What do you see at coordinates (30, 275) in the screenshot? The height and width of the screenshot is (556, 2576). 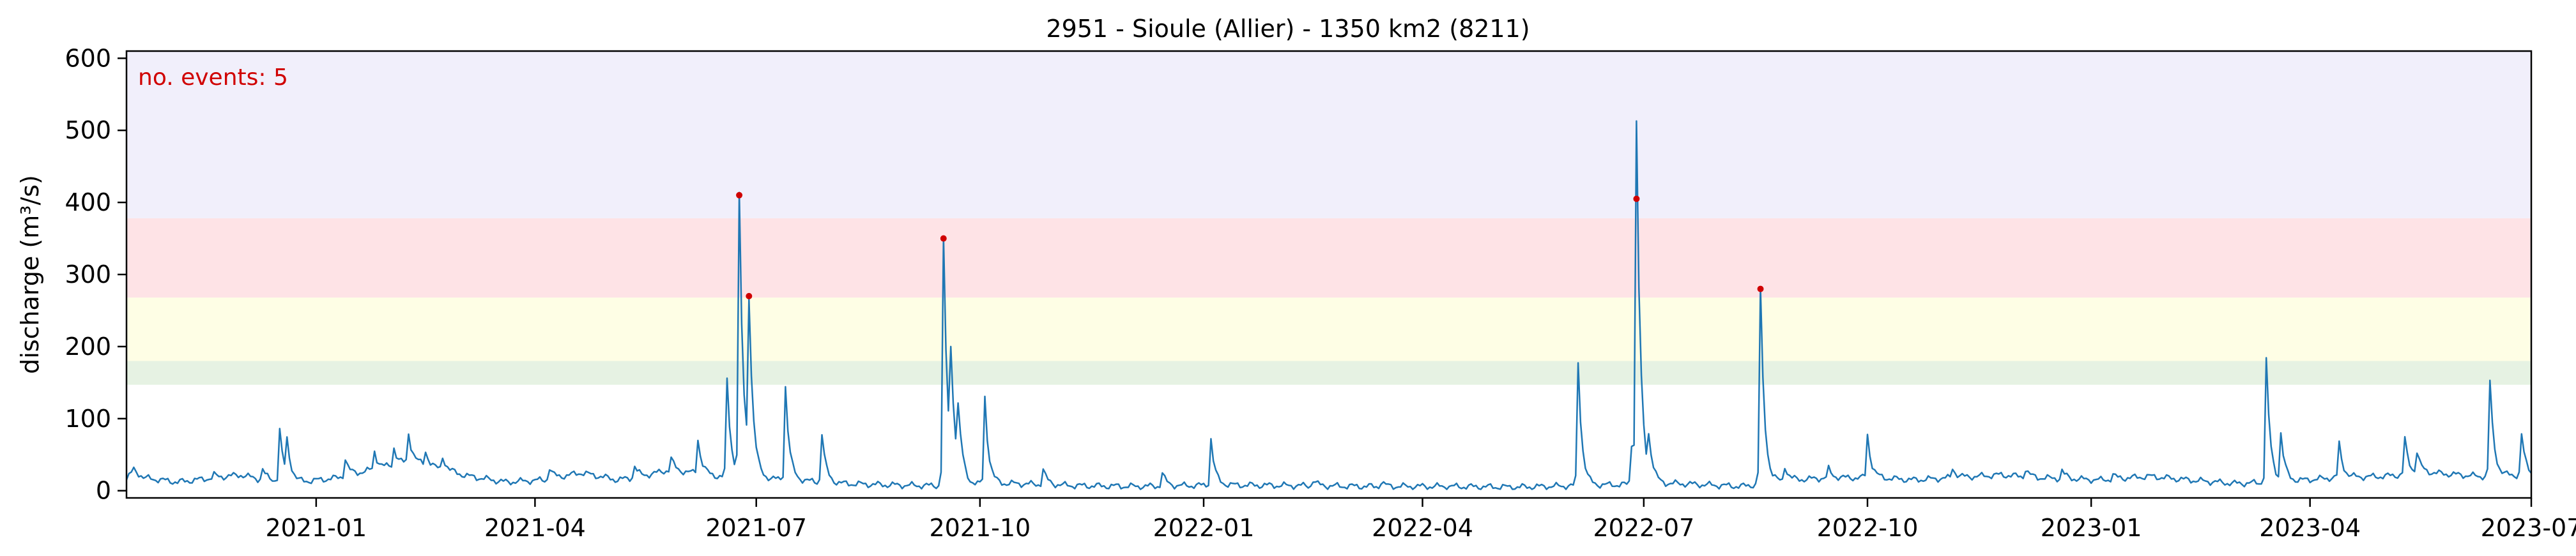 I see `y-axis-label: discharge (m³/s)` at bounding box center [30, 275].